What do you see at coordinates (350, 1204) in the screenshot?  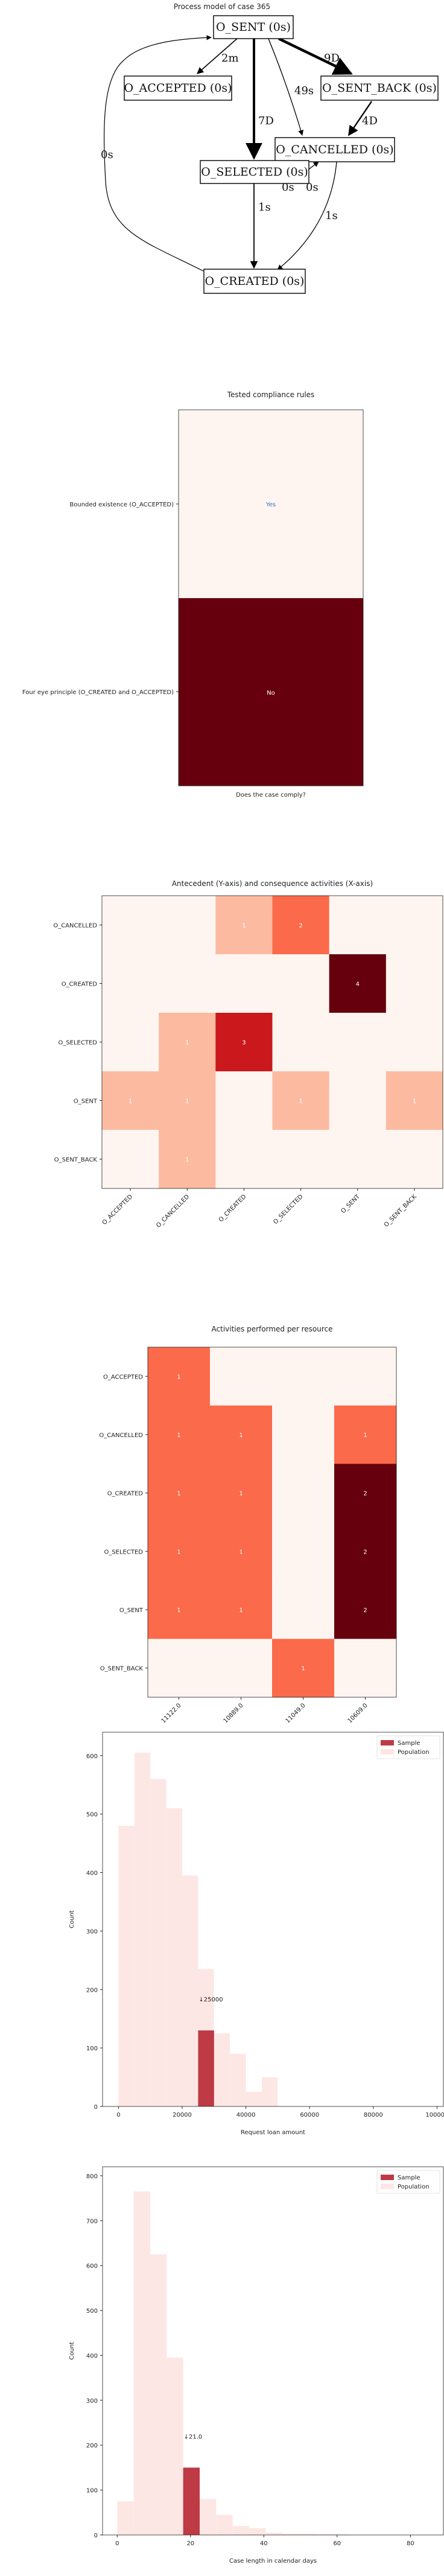 I see `heatmap-x-tick-label: O_SENT` at bounding box center [350, 1204].